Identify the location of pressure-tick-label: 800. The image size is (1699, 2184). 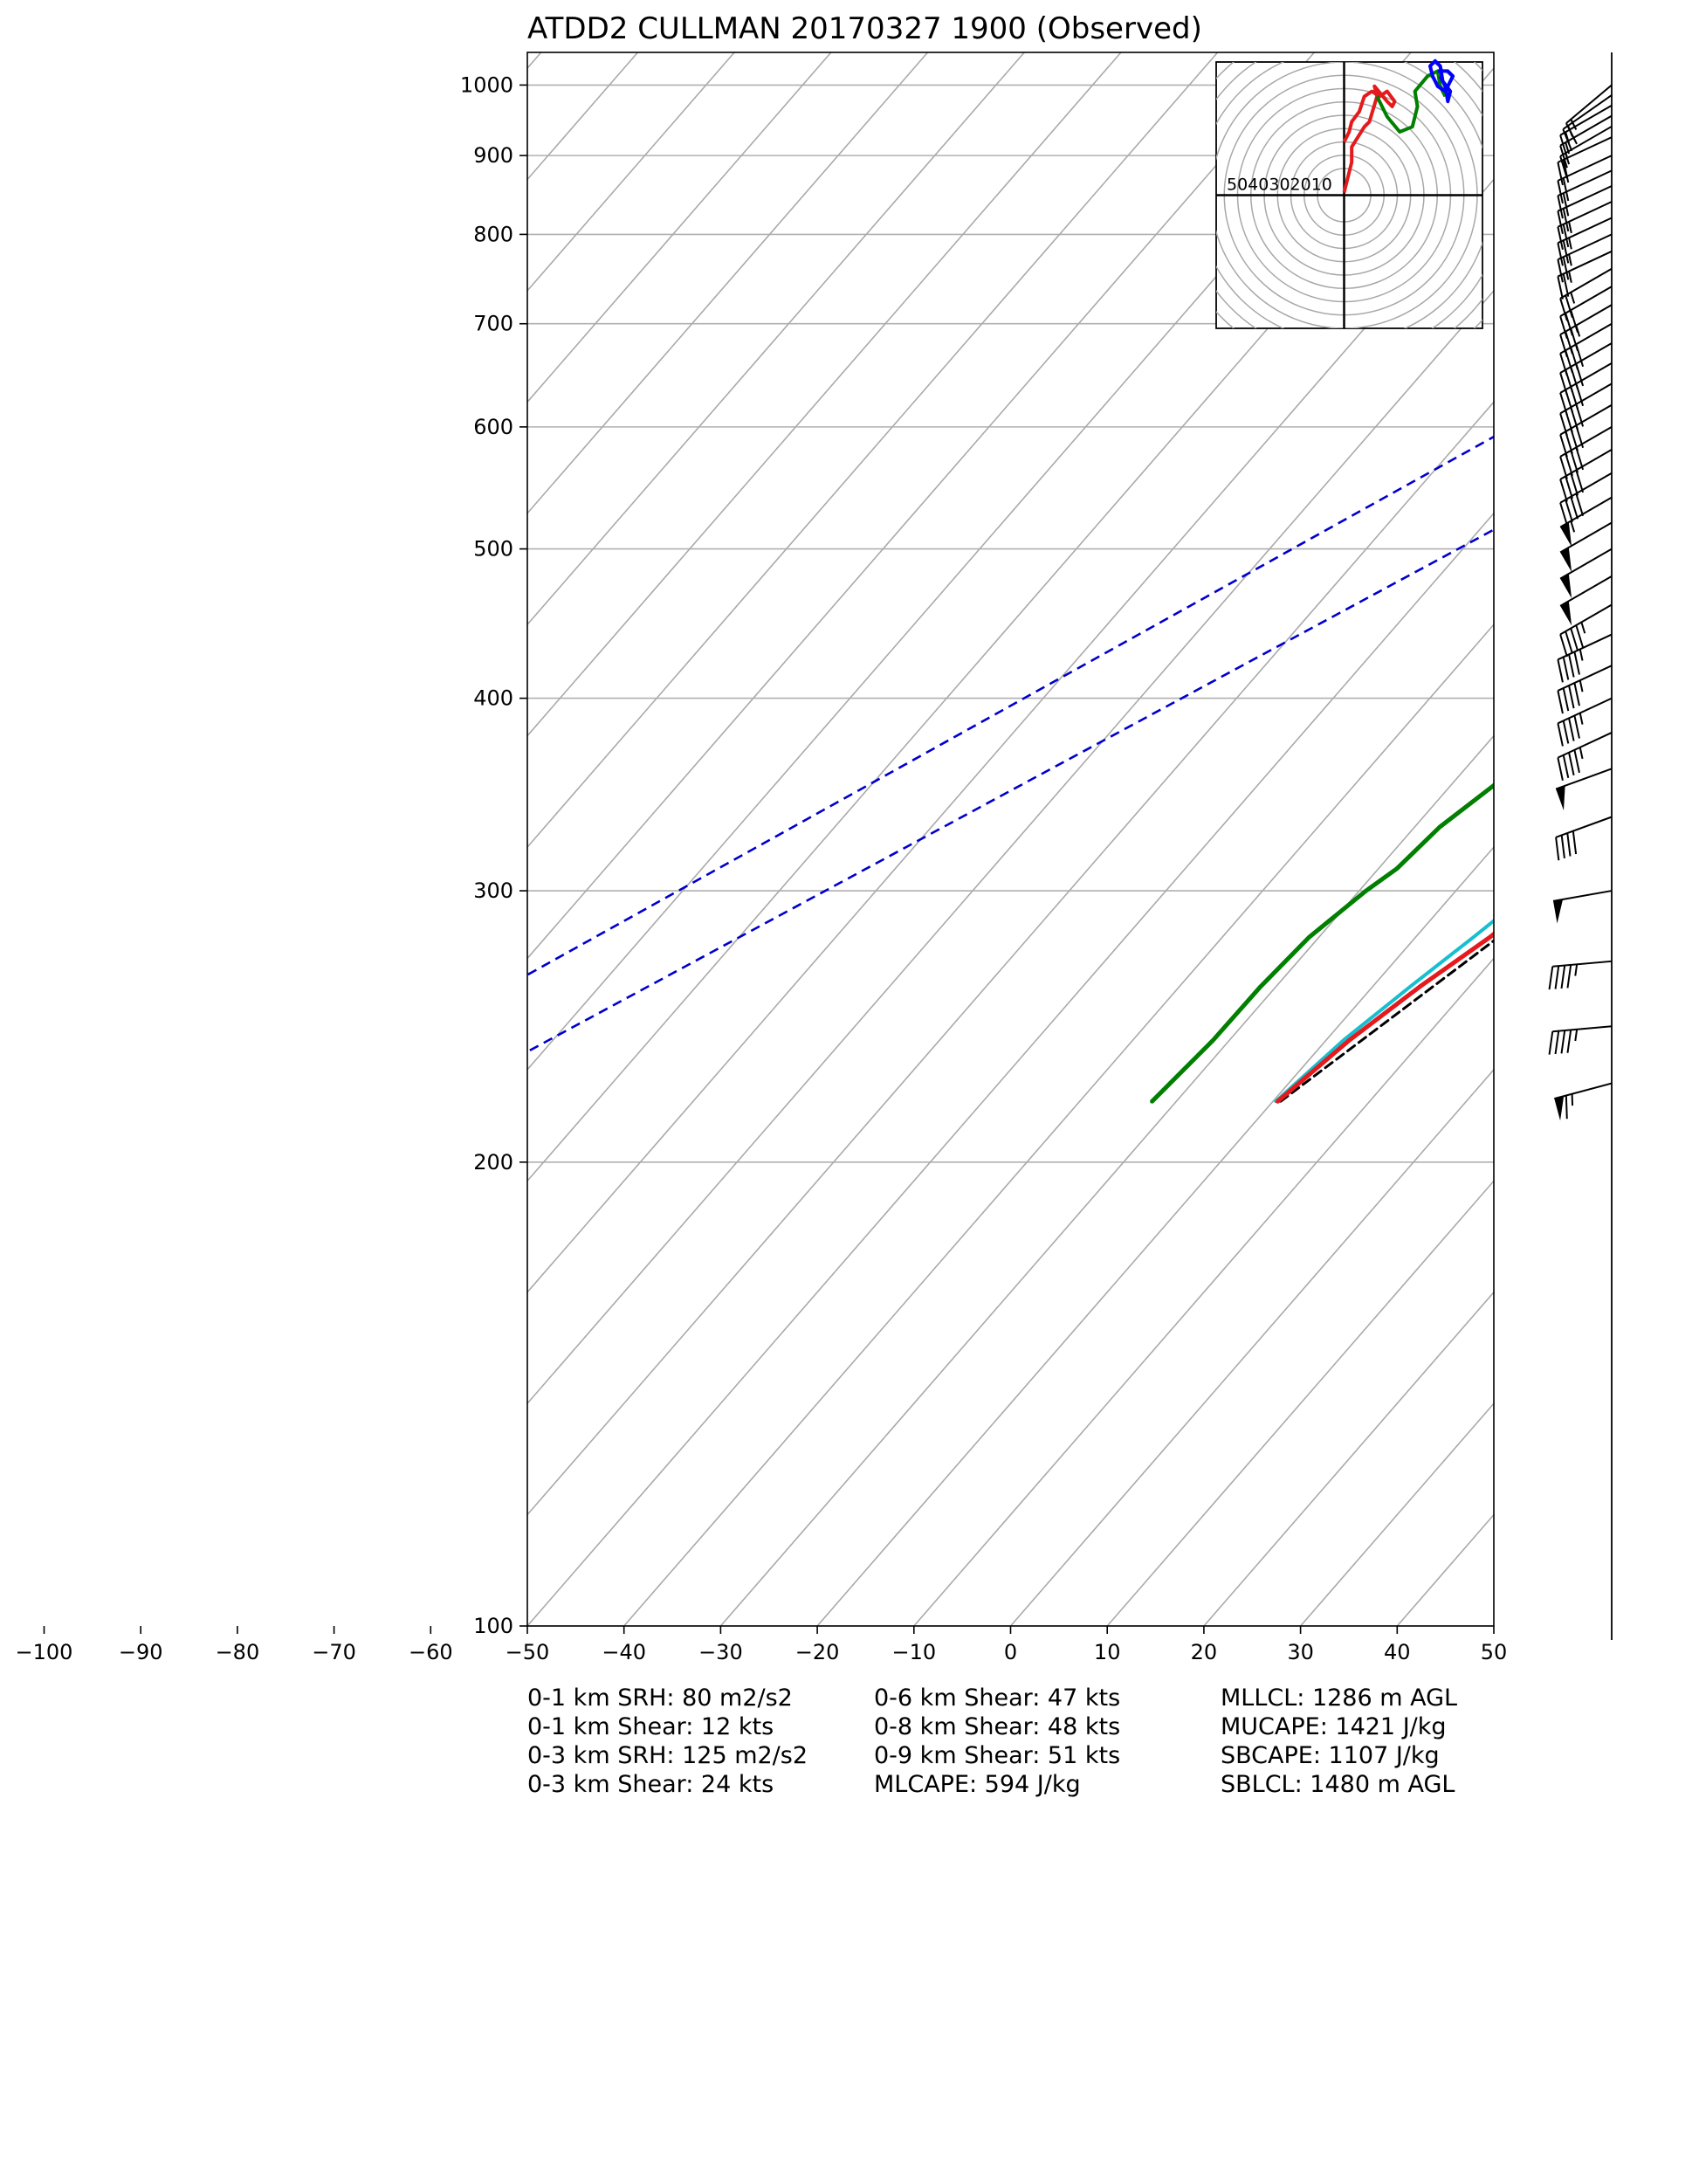
(493, 234).